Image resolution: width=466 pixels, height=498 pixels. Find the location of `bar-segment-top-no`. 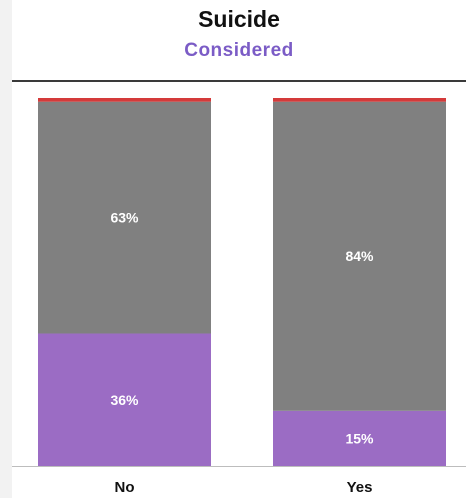

bar-segment-top-no is located at coordinates (124, 100).